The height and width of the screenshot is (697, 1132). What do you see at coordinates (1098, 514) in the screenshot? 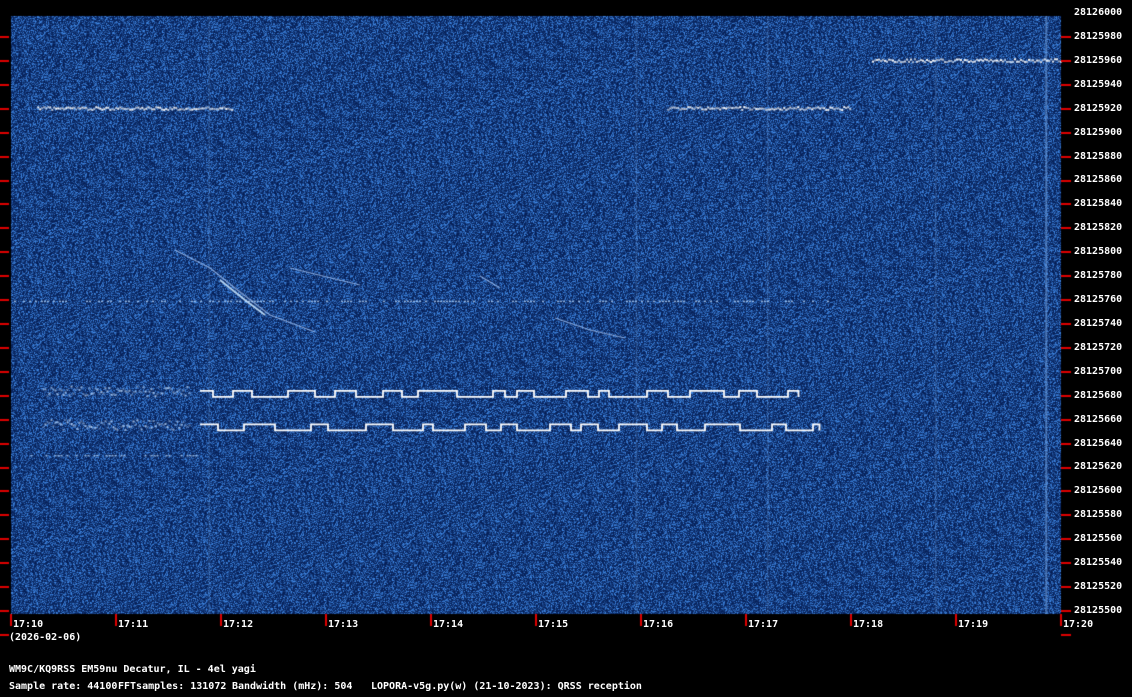
I see `y-tick-label: 28125580` at bounding box center [1098, 514].